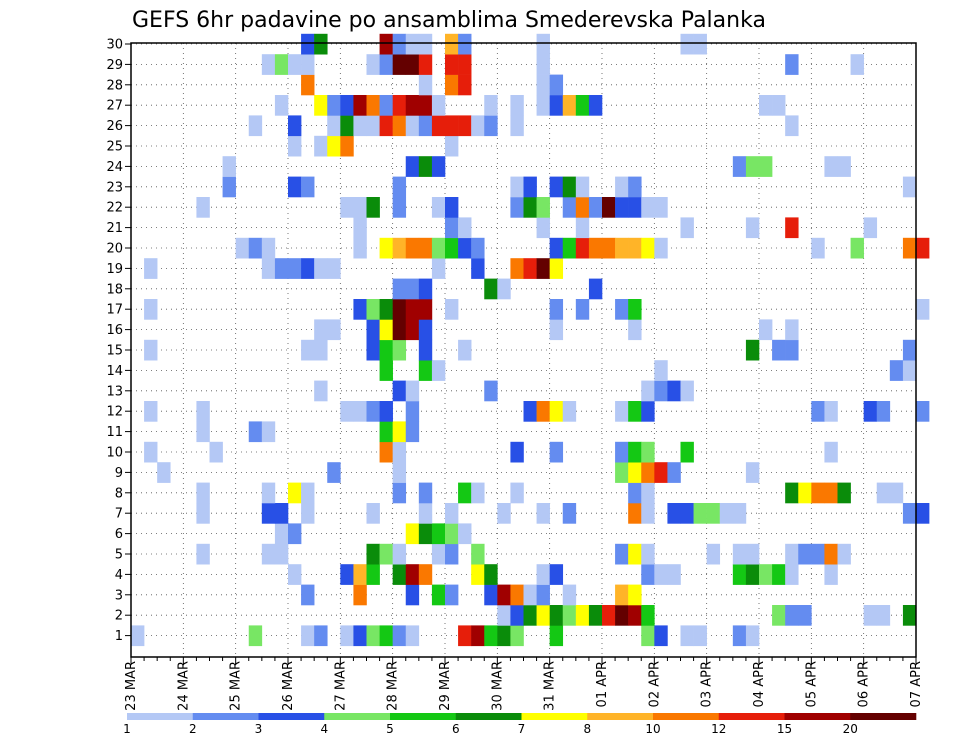 The width and height of the screenshot is (960, 742). Describe the element at coordinates (718, 729) in the screenshot. I see `colorbar-label: 12` at that location.